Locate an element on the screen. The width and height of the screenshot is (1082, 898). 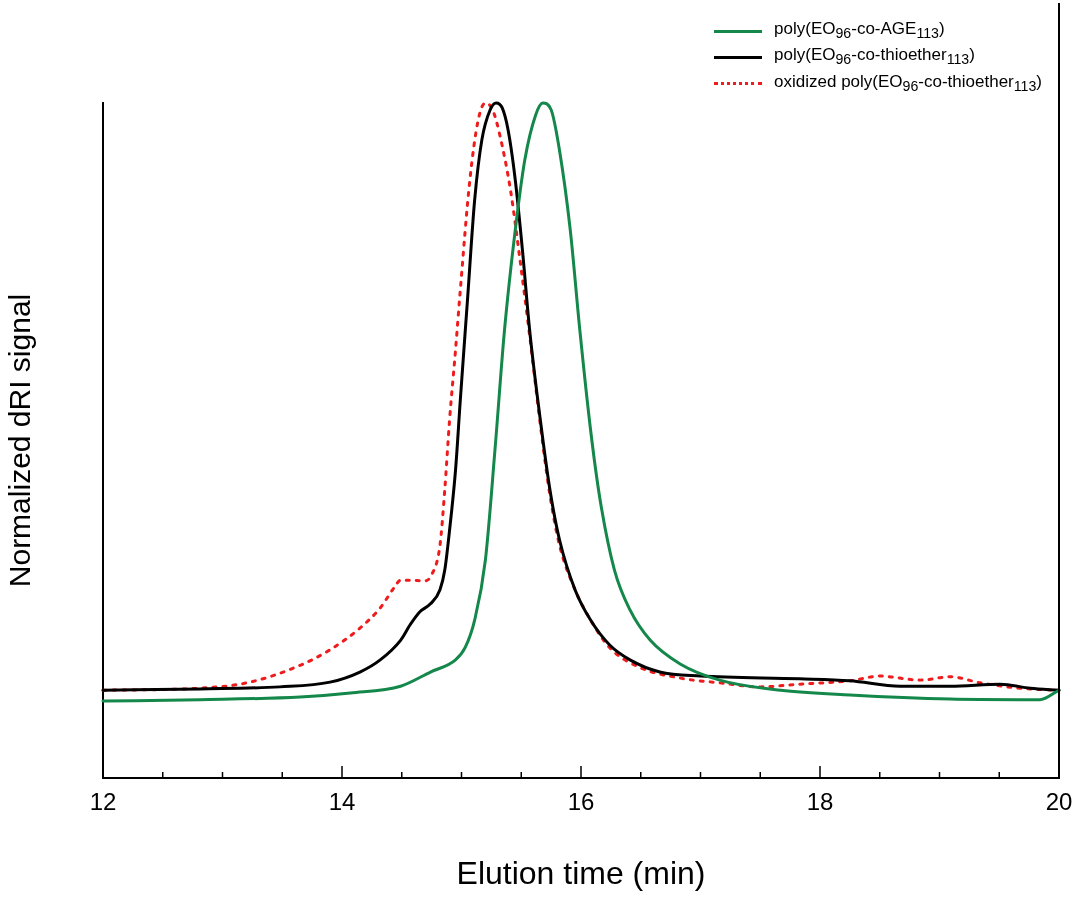
x-tick-label: 16 is located at coordinates (581, 802).